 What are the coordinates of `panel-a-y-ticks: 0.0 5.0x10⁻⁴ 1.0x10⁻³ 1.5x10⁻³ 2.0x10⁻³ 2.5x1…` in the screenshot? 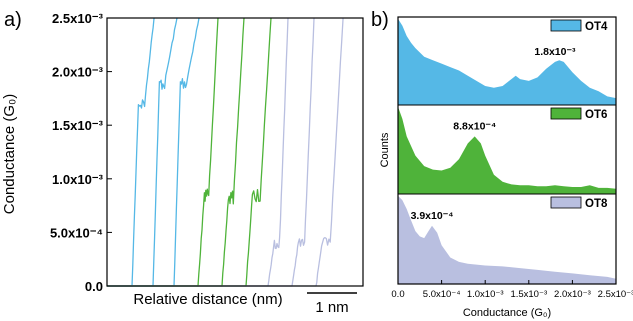 It's located at (81, 152).